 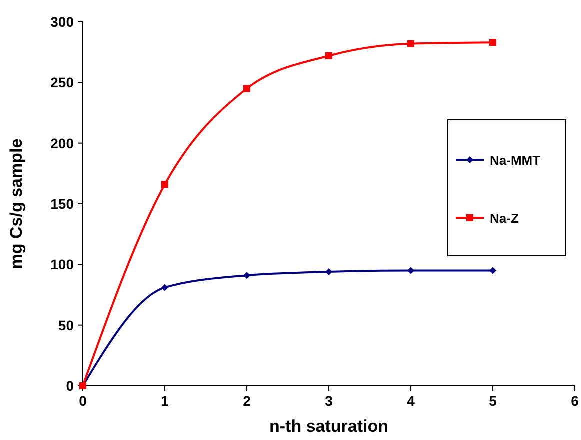 I want to click on x-tick-label: 2, so click(x=247, y=401).